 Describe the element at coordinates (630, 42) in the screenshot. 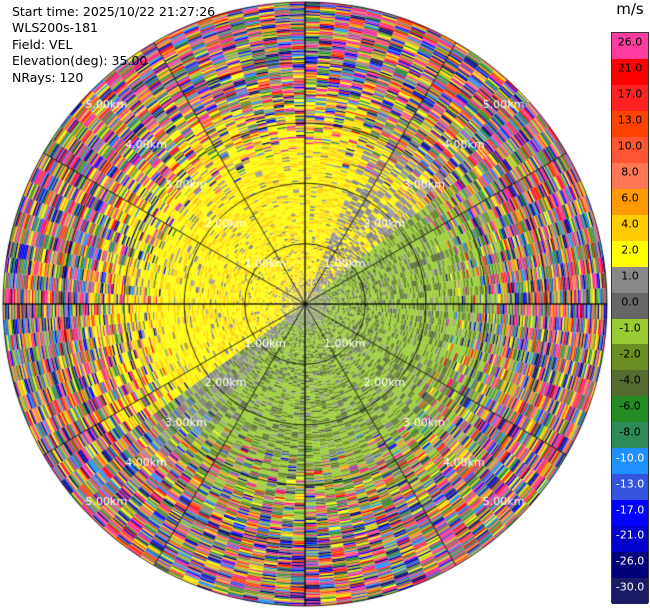

I see `colorbar-tick-label: 26.0` at that location.